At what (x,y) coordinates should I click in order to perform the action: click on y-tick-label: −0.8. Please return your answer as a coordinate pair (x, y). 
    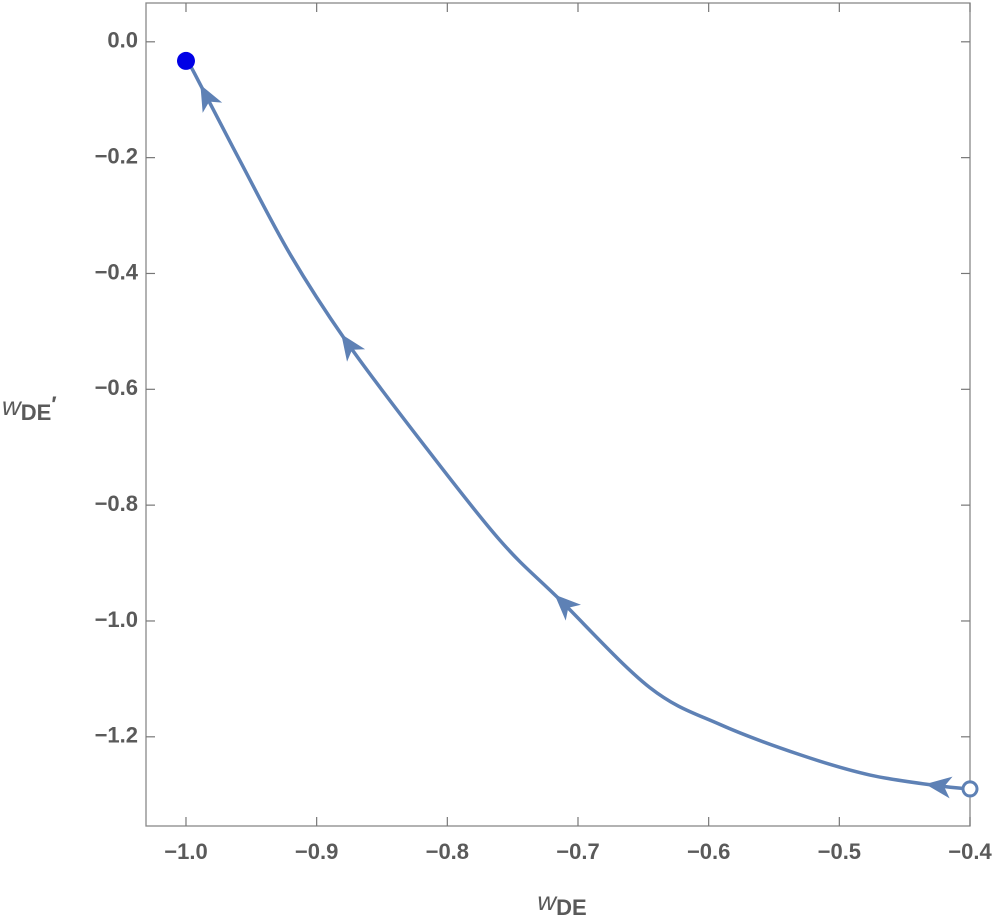
    Looking at the image, I should click on (116, 503).